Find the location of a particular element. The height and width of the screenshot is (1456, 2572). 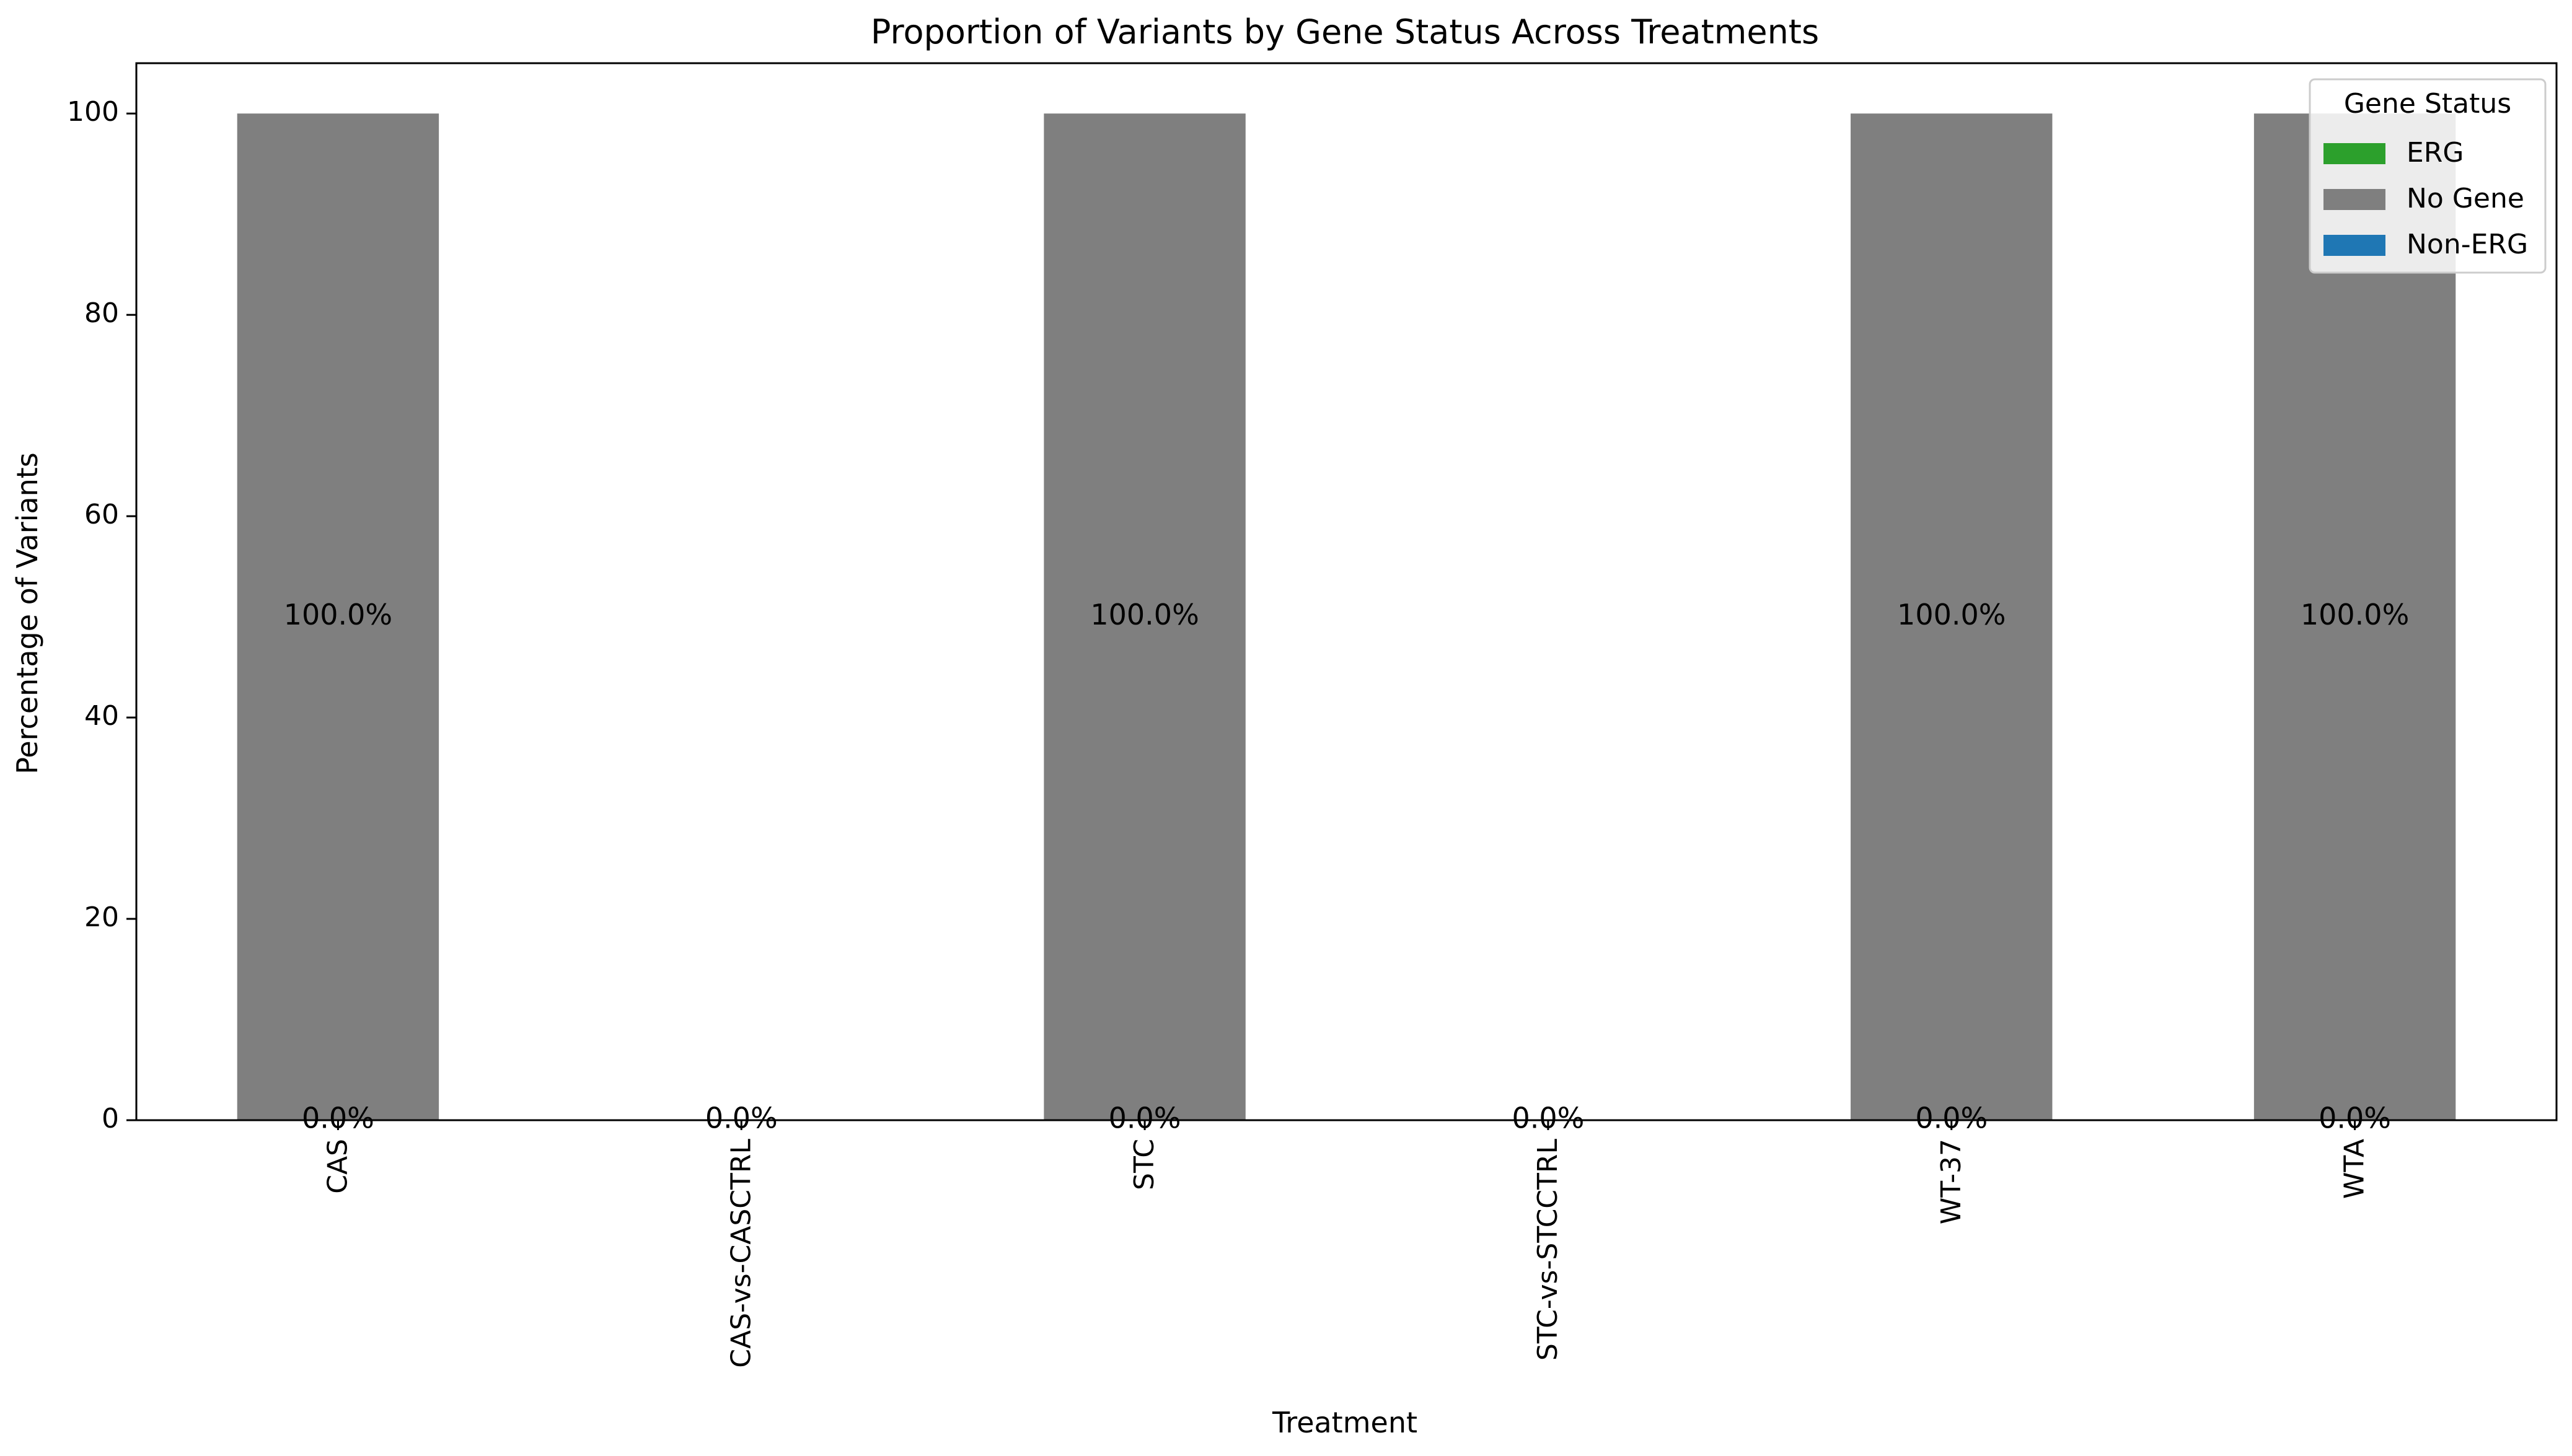

legend-label: Non-ERG is located at coordinates (2467, 244).